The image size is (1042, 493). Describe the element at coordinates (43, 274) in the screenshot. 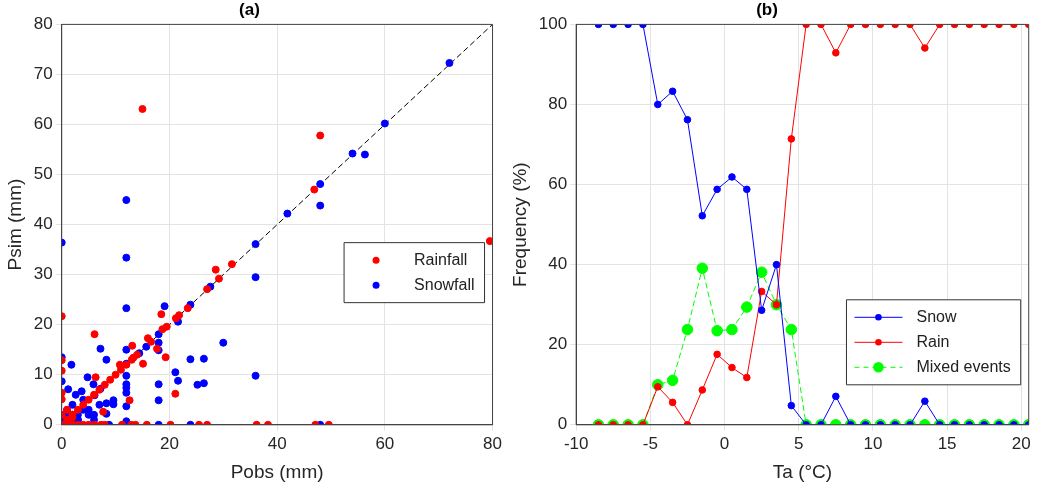

I see `y-tick-label: 30` at that location.